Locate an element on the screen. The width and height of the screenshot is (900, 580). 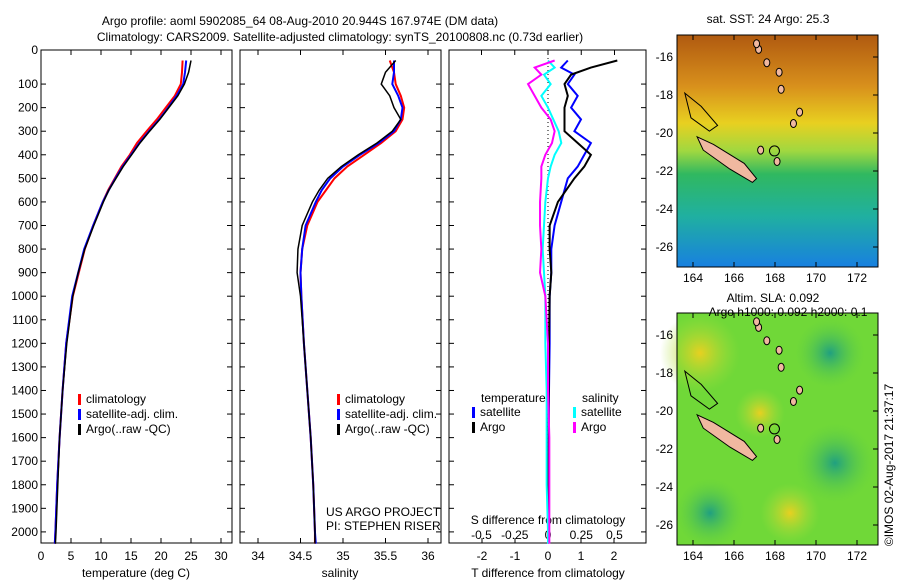
series-satellite-adj-clim- is located at coordinates (351, 302).